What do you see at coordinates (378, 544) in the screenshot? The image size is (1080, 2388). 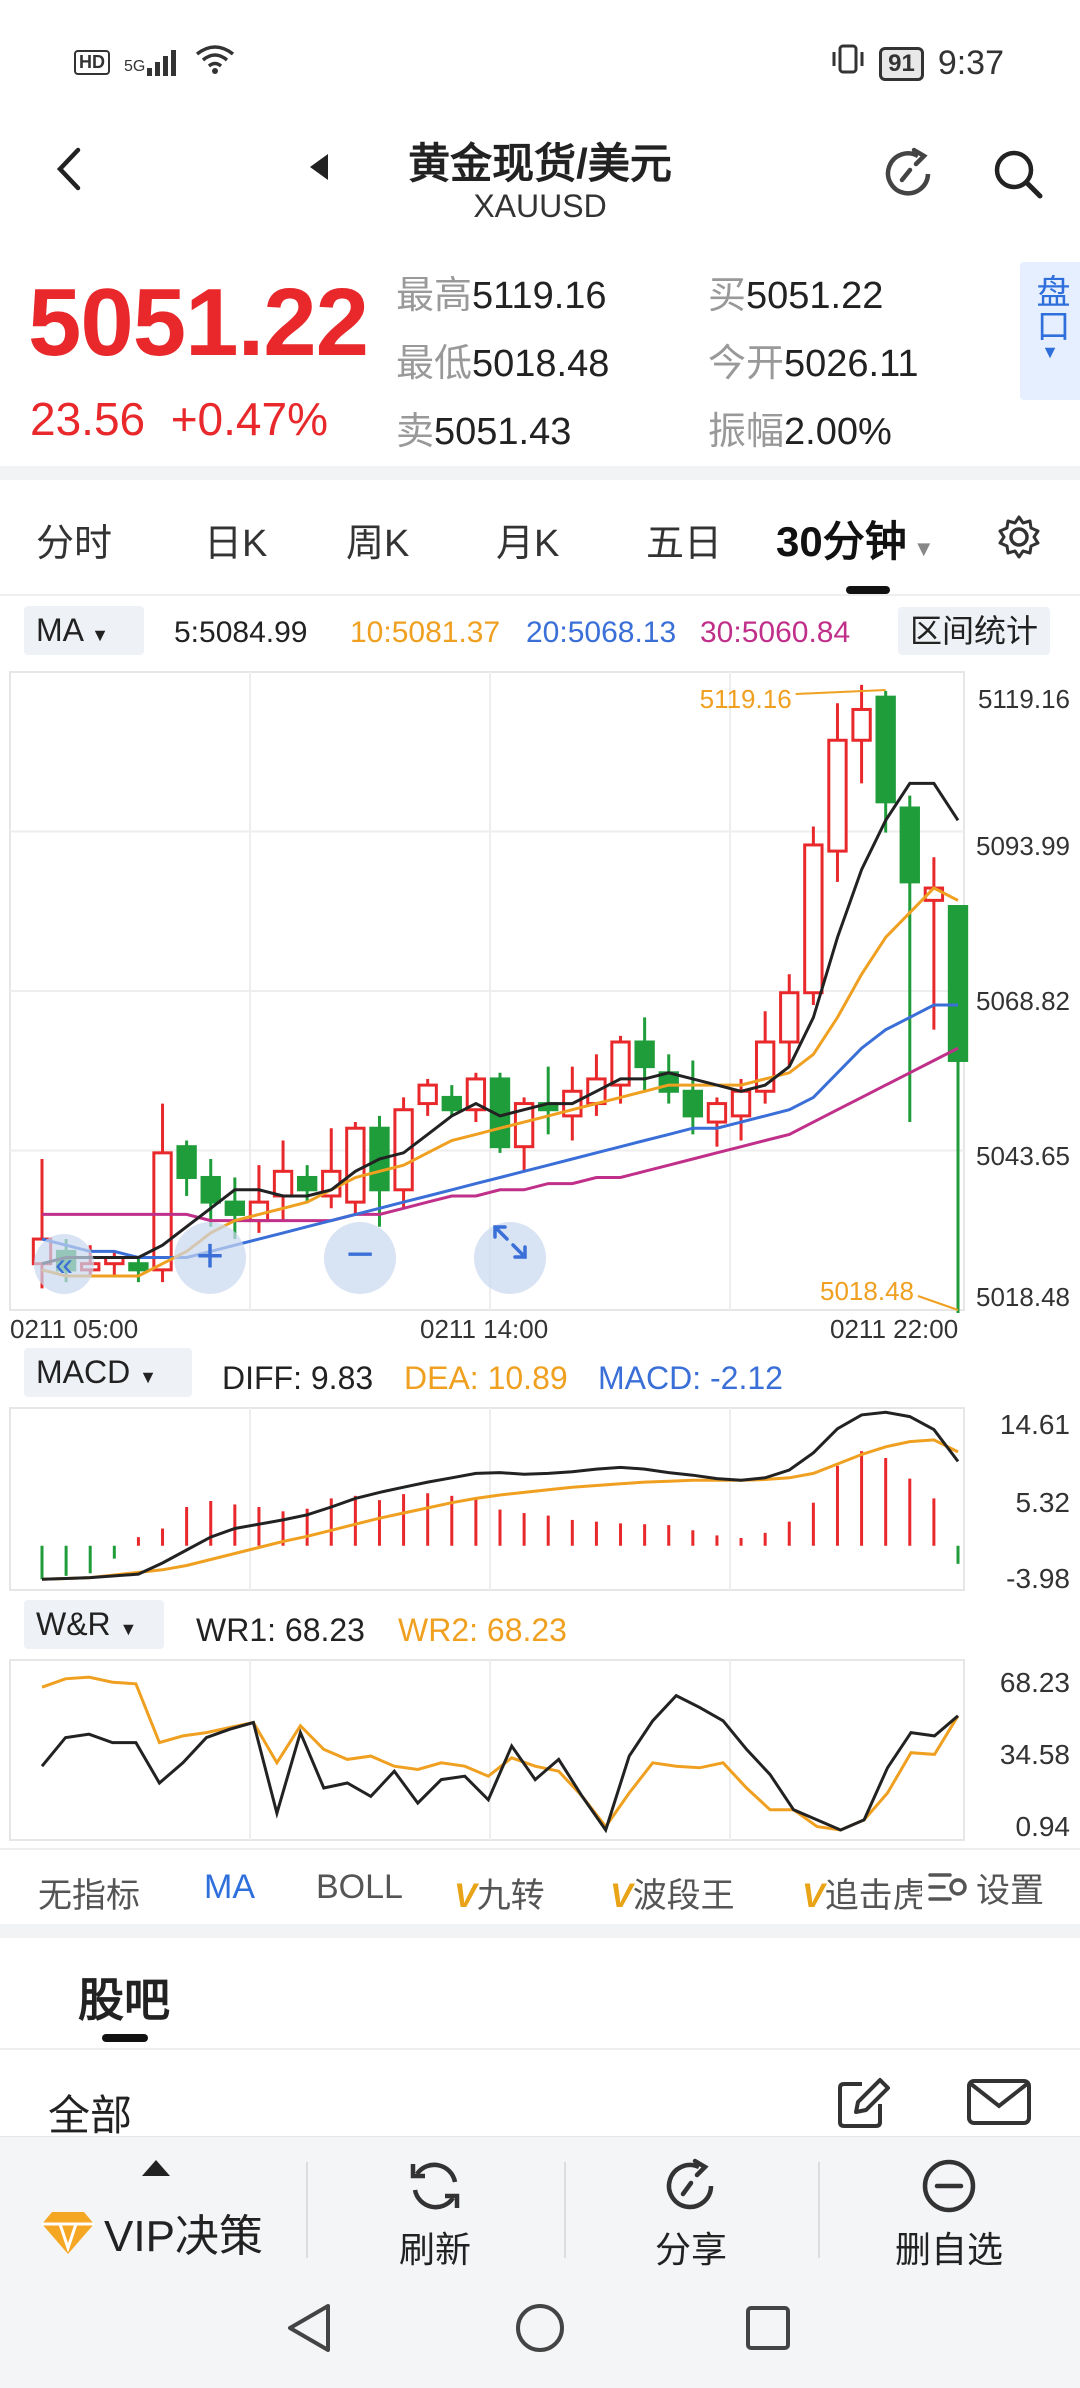 I see `tab-weekly: 周K` at bounding box center [378, 544].